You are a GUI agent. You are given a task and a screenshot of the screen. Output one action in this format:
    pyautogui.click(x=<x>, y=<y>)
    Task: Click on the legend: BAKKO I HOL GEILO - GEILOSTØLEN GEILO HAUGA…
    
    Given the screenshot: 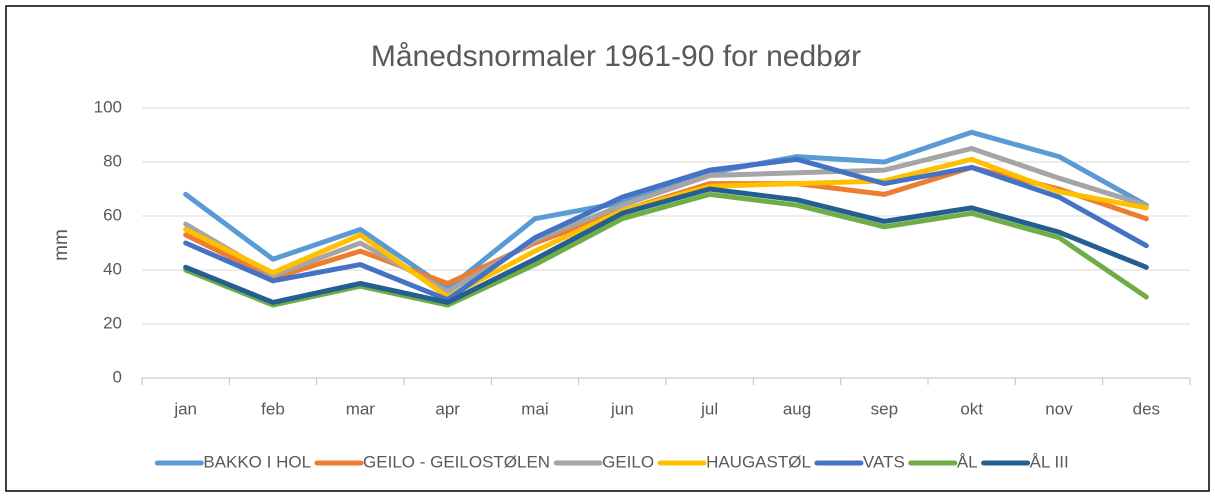 What is the action you would take?
    pyautogui.click(x=611, y=461)
    